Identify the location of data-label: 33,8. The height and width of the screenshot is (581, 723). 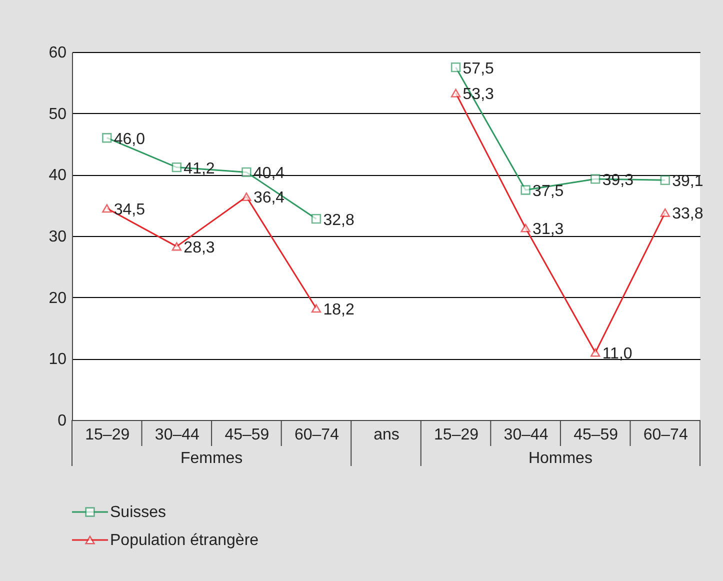
(688, 214).